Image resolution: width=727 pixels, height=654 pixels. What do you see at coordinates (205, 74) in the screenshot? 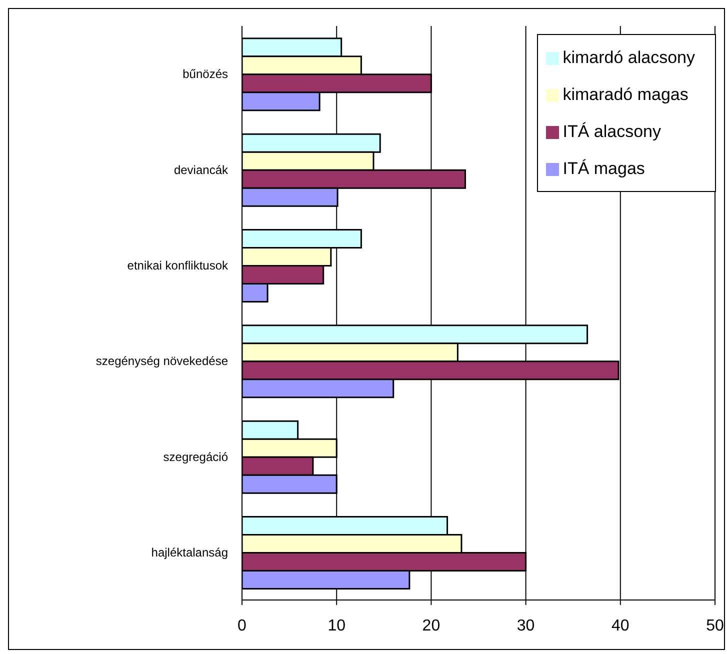
I see `y-tick-label: bűnözés` at bounding box center [205, 74].